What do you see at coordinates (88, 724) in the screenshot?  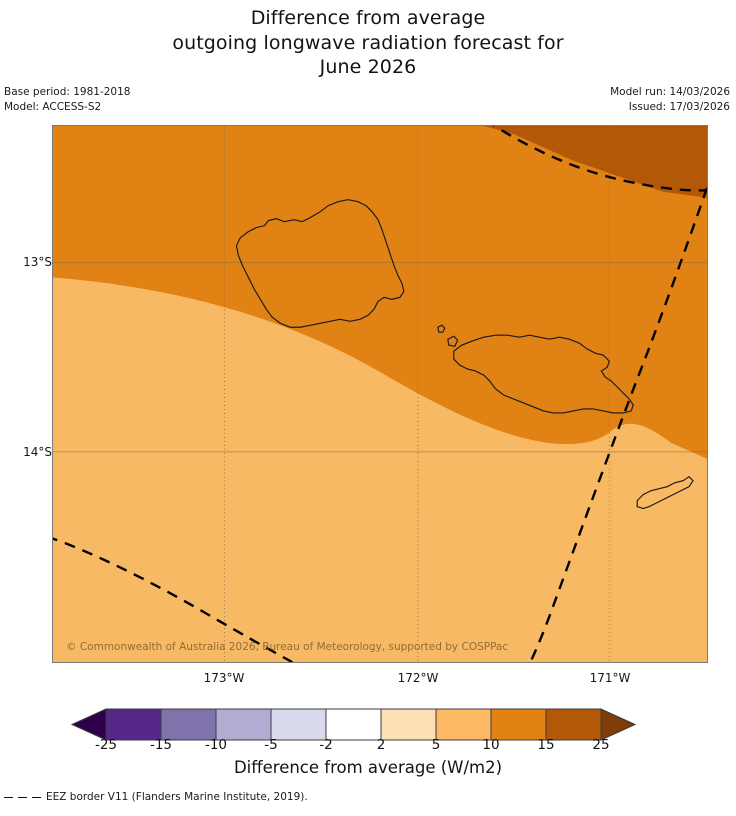 I see `colorbar-cap-low` at bounding box center [88, 724].